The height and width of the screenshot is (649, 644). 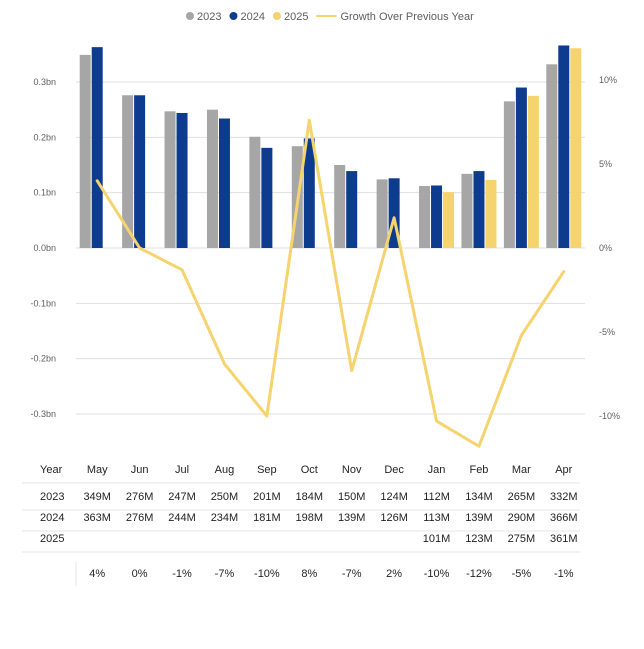 I want to click on table-cell: 366M, so click(x=564, y=518).